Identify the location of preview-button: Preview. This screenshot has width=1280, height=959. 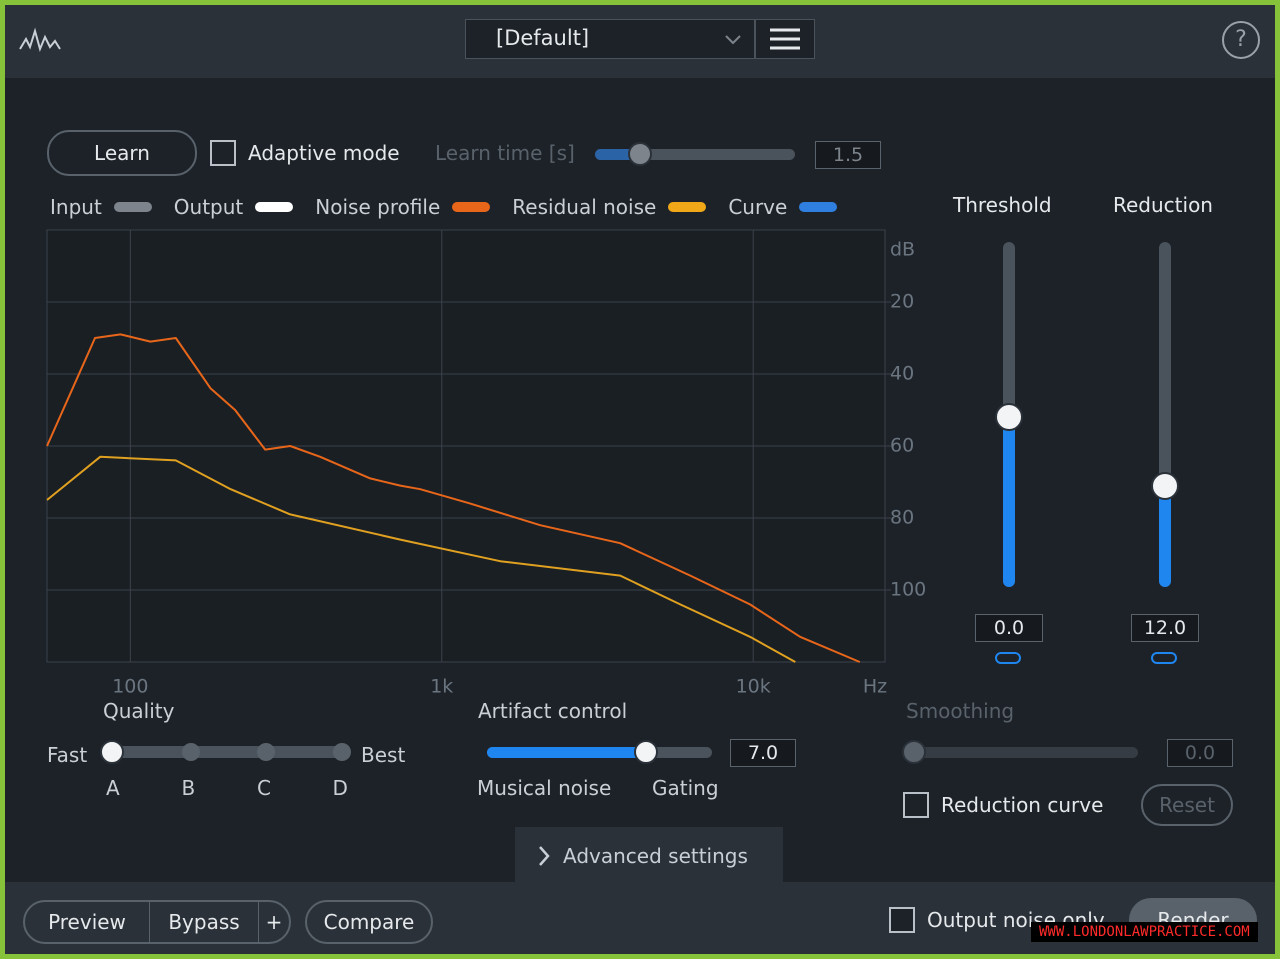
(87, 922).